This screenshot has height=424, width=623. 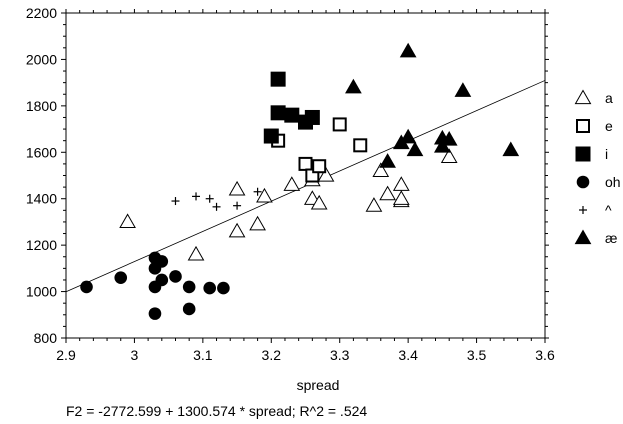 What do you see at coordinates (41, 13) in the screenshot?
I see `y-tick-label: 2200` at bounding box center [41, 13].